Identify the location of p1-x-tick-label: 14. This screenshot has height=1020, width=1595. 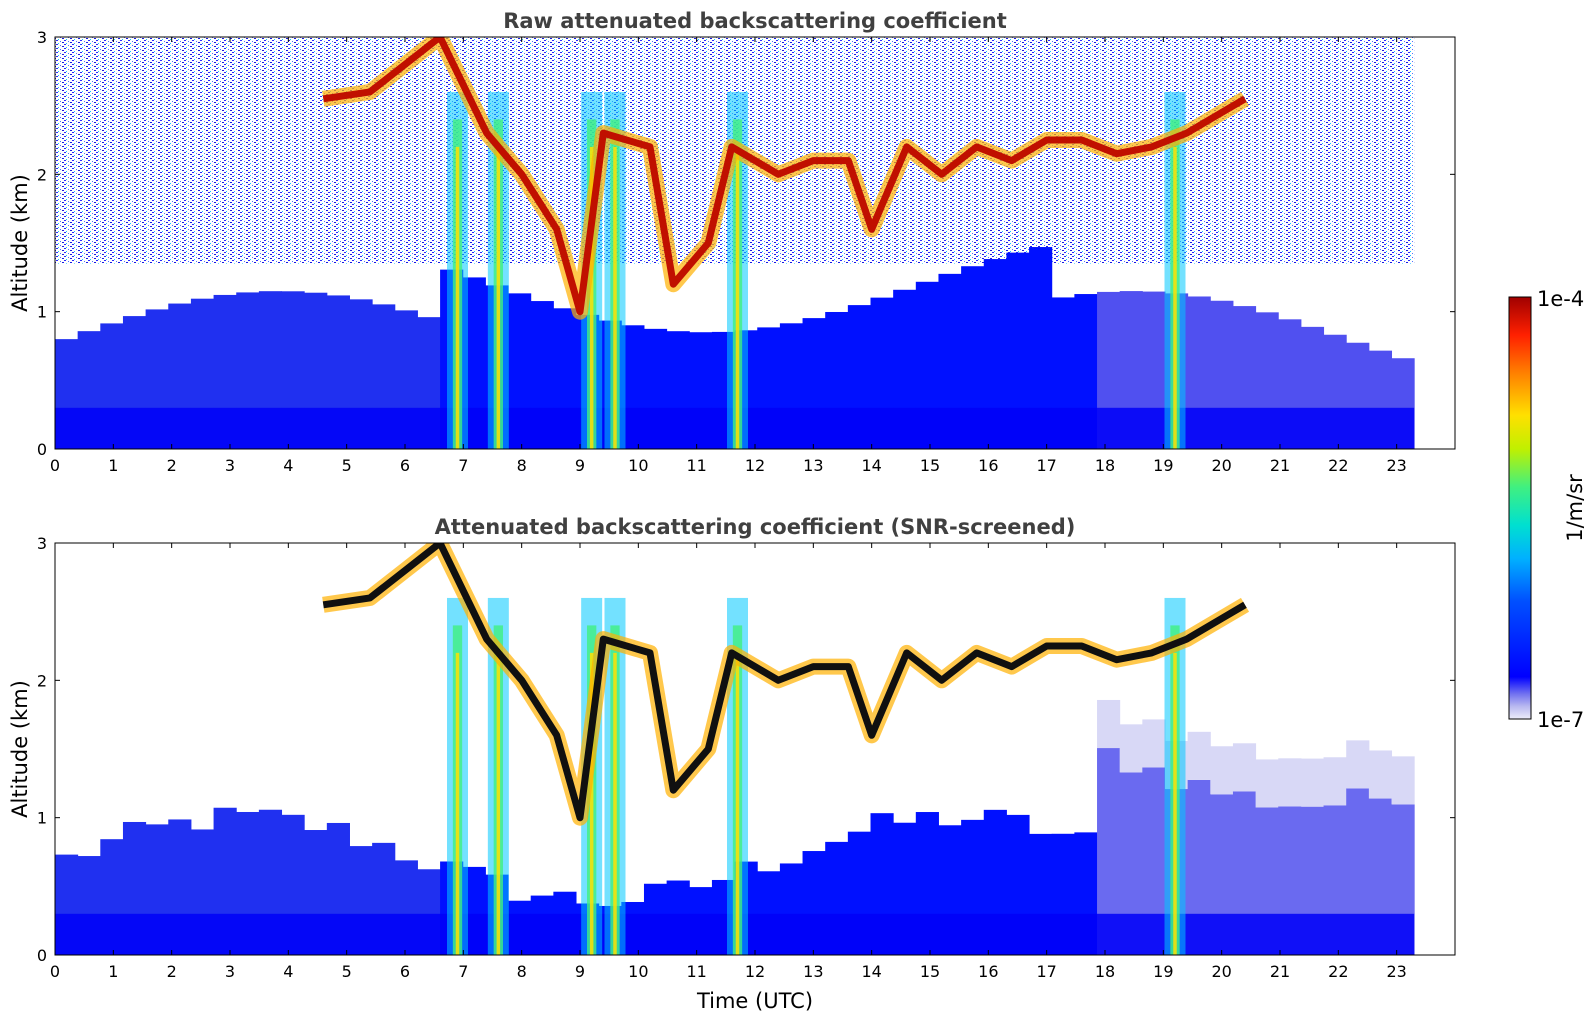
(871, 465).